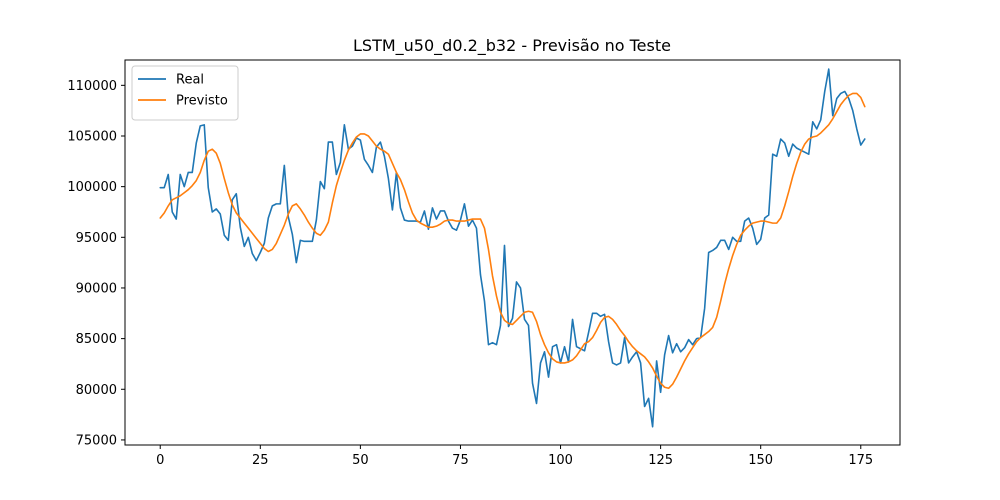 The width and height of the screenshot is (1000, 500). What do you see at coordinates (190, 80) in the screenshot?
I see `legend-label-real: Real` at bounding box center [190, 80].